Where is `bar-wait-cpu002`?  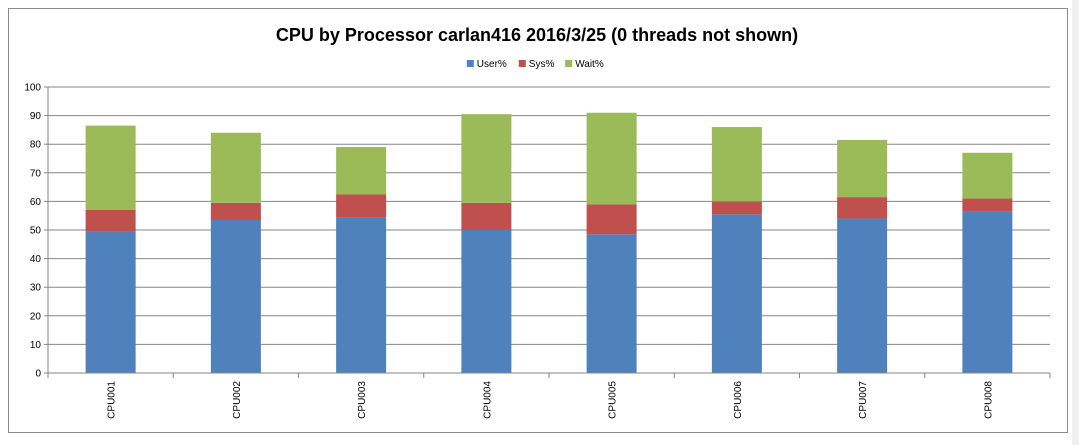
bar-wait-cpu002 is located at coordinates (235, 167).